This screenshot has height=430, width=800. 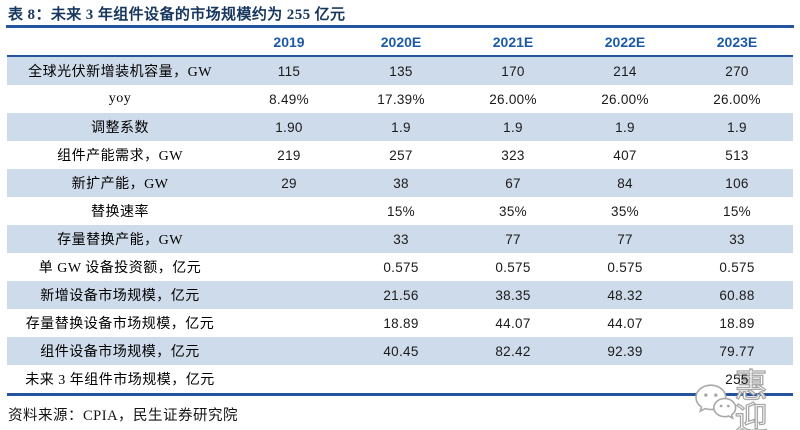 I want to click on value-cell: 270, so click(x=737, y=71).